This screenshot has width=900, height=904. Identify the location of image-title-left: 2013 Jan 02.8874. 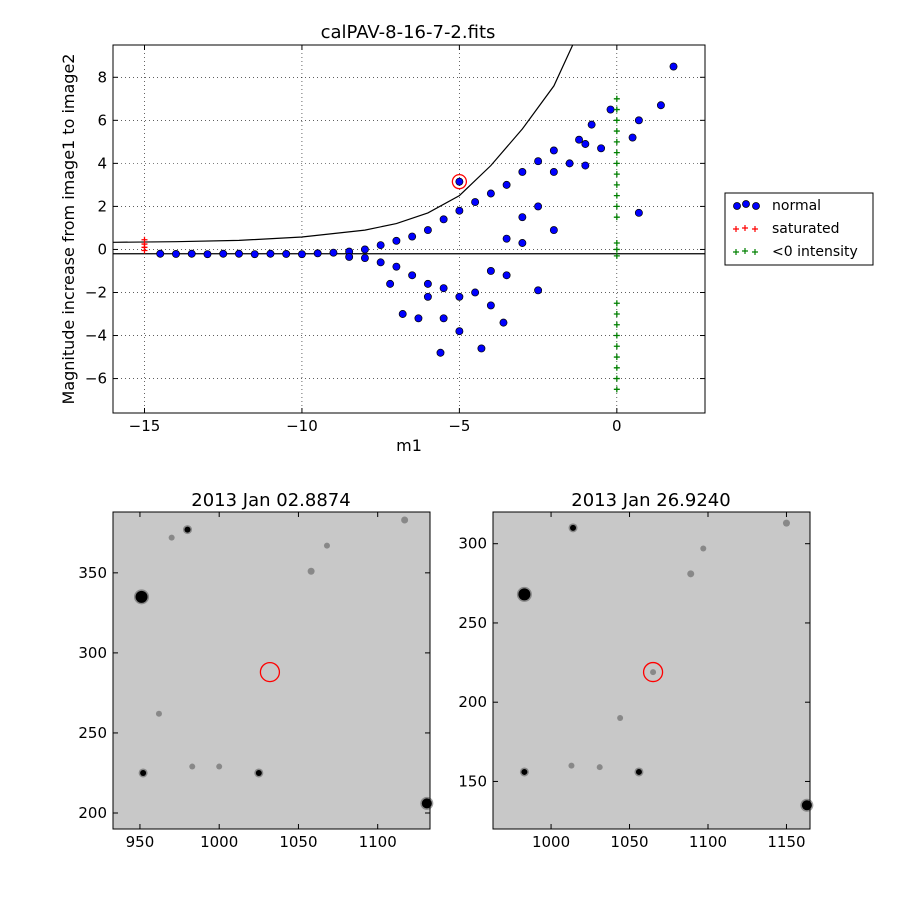
(270, 500).